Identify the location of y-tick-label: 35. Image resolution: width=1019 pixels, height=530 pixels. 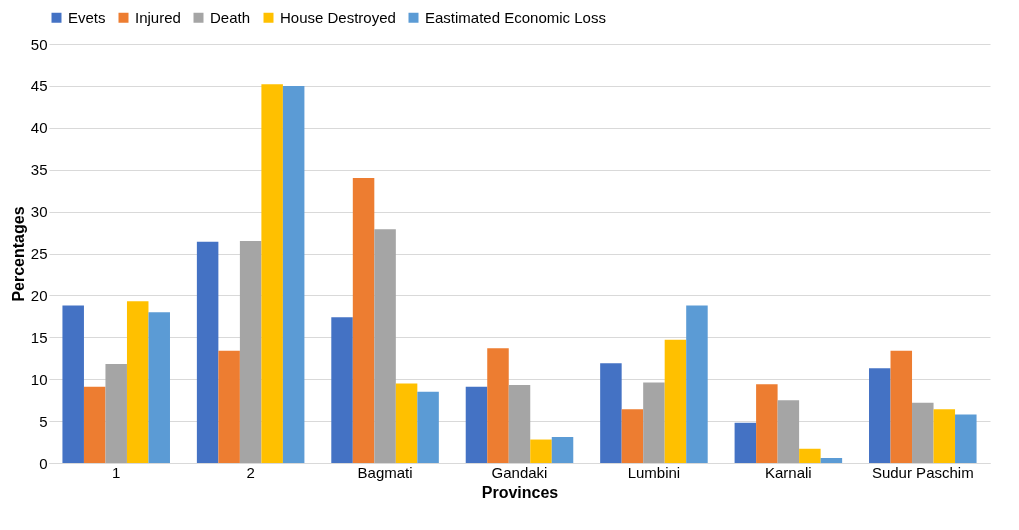
(39, 170).